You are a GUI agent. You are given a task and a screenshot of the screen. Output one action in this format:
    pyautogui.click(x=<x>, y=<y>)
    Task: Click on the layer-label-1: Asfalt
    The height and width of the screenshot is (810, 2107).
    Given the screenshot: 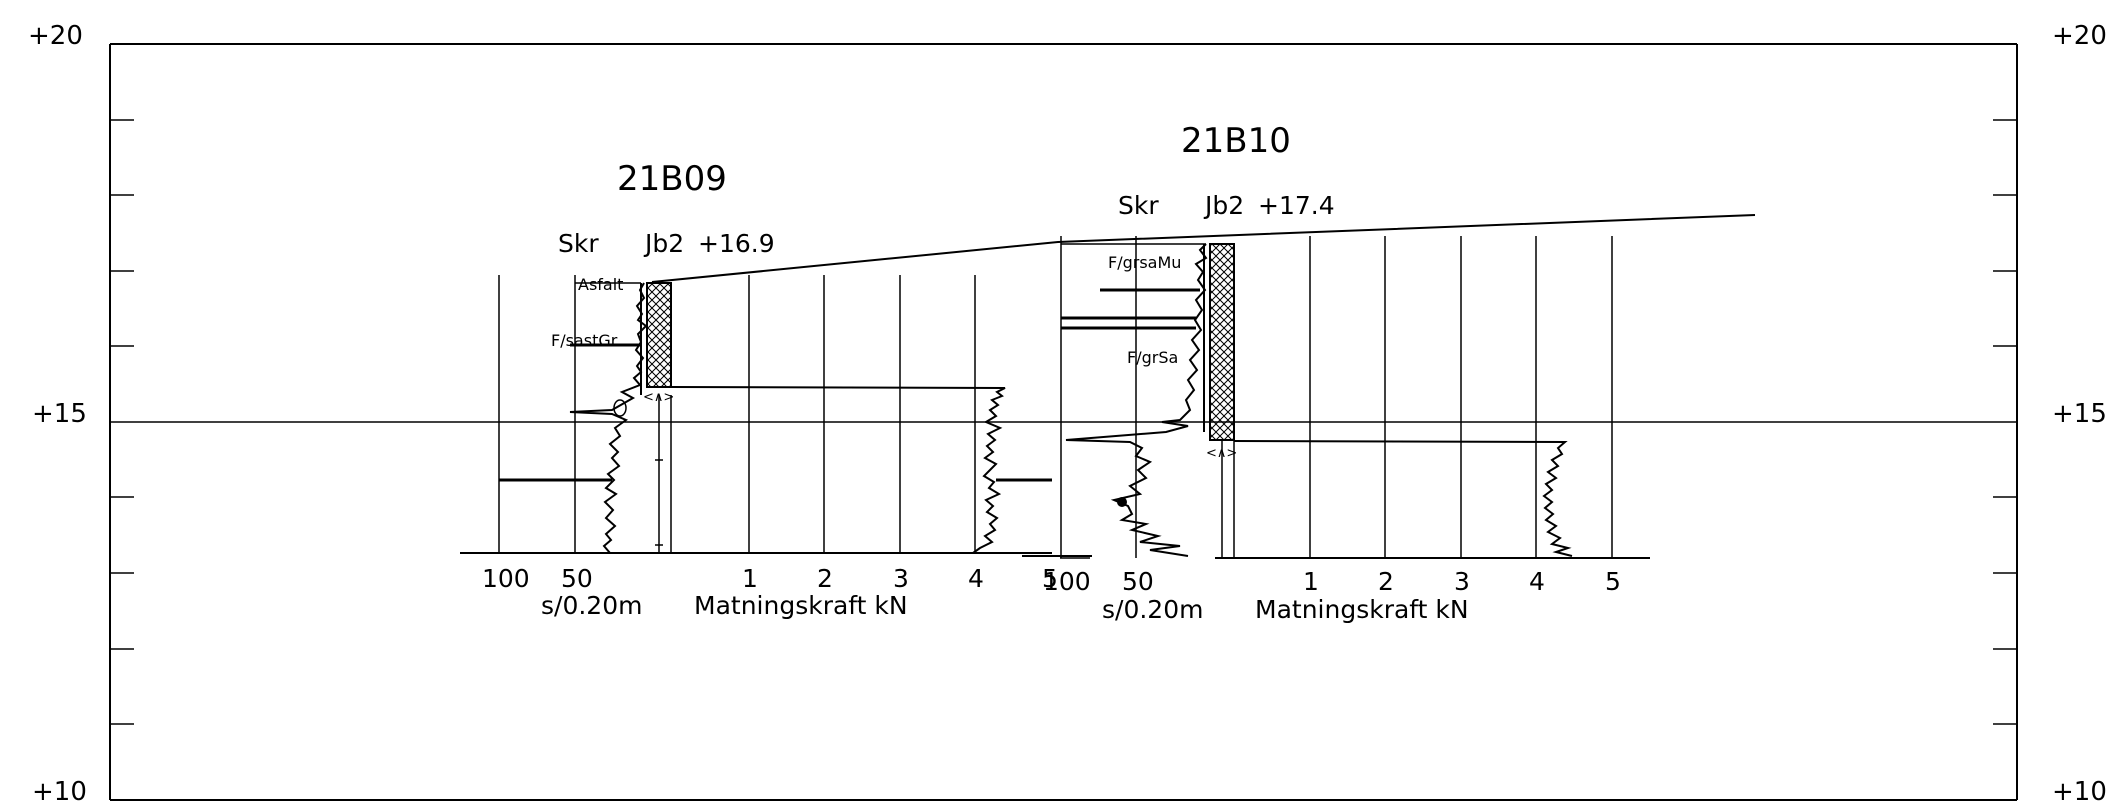 What is the action you would take?
    pyautogui.click(x=600, y=284)
    